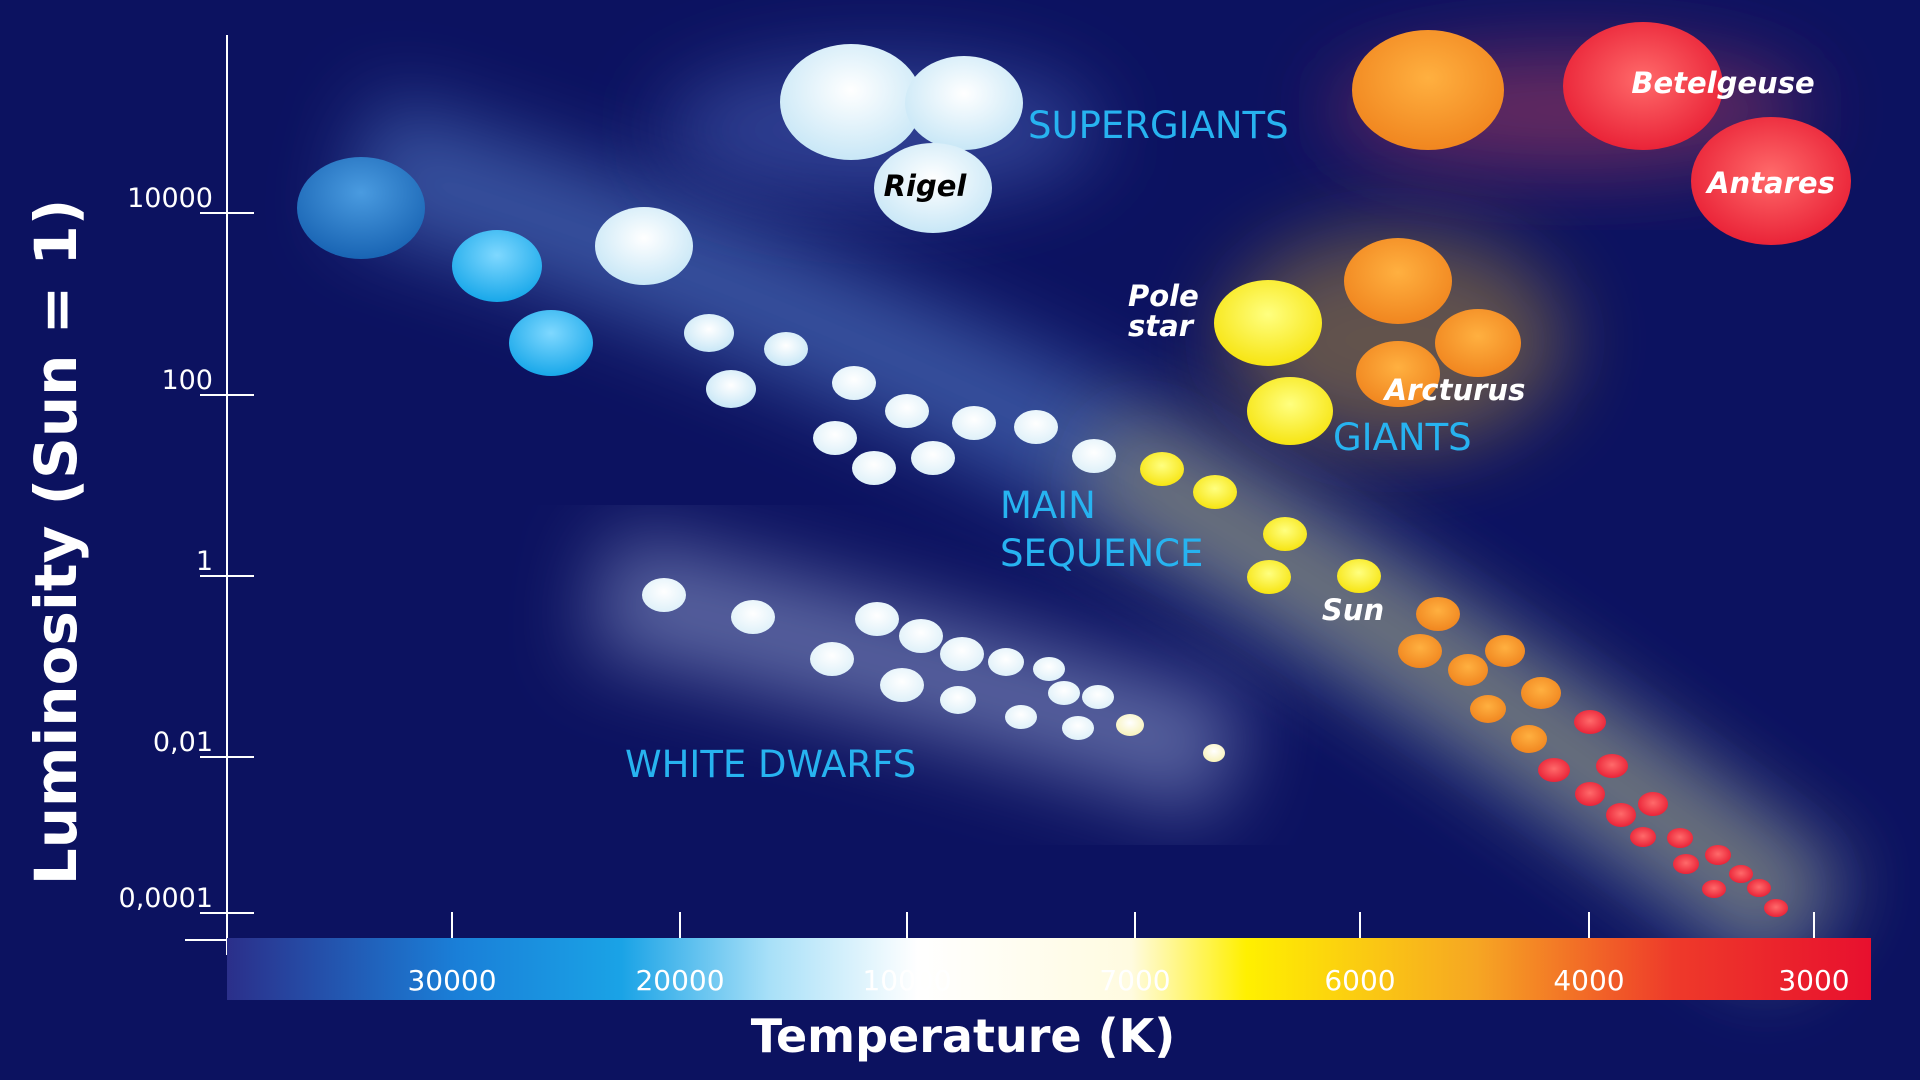  Describe the element at coordinates (56, 542) in the screenshot. I see `y-axis-title: Luminosity (Sun = 1)` at that location.